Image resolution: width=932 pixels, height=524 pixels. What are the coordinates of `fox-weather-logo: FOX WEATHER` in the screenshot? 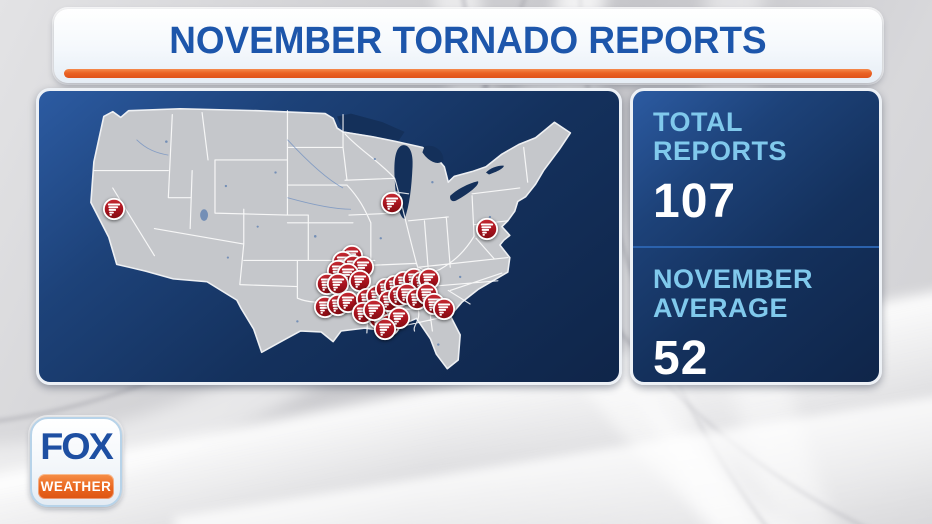 It's located at (76, 462).